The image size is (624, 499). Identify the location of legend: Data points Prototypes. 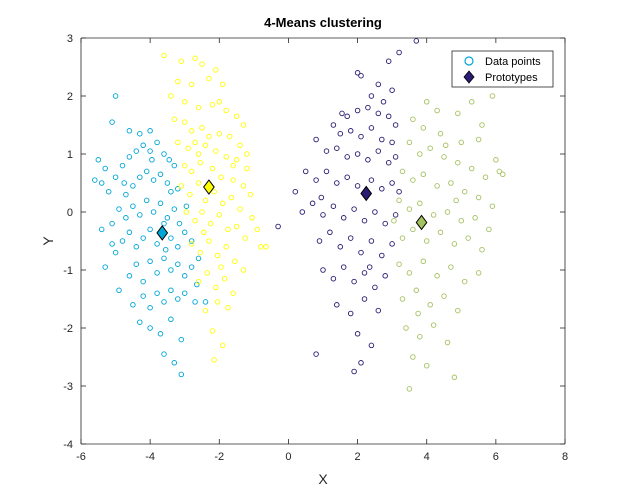
(502, 69).